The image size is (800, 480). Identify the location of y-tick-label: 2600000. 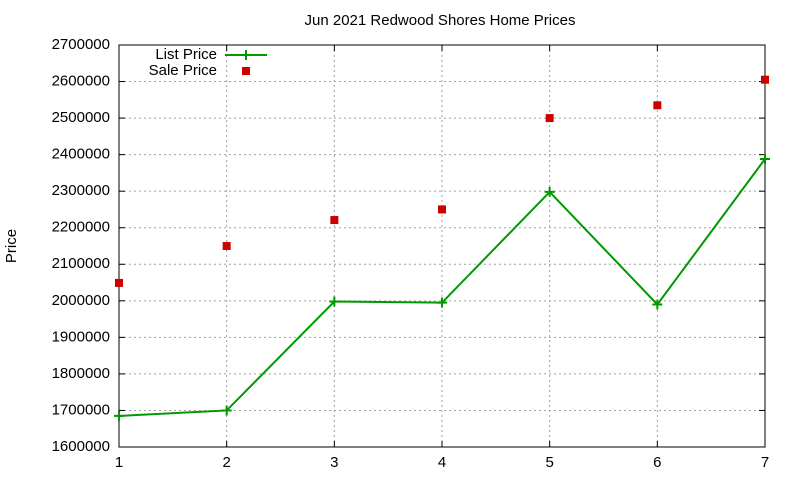
(81, 81).